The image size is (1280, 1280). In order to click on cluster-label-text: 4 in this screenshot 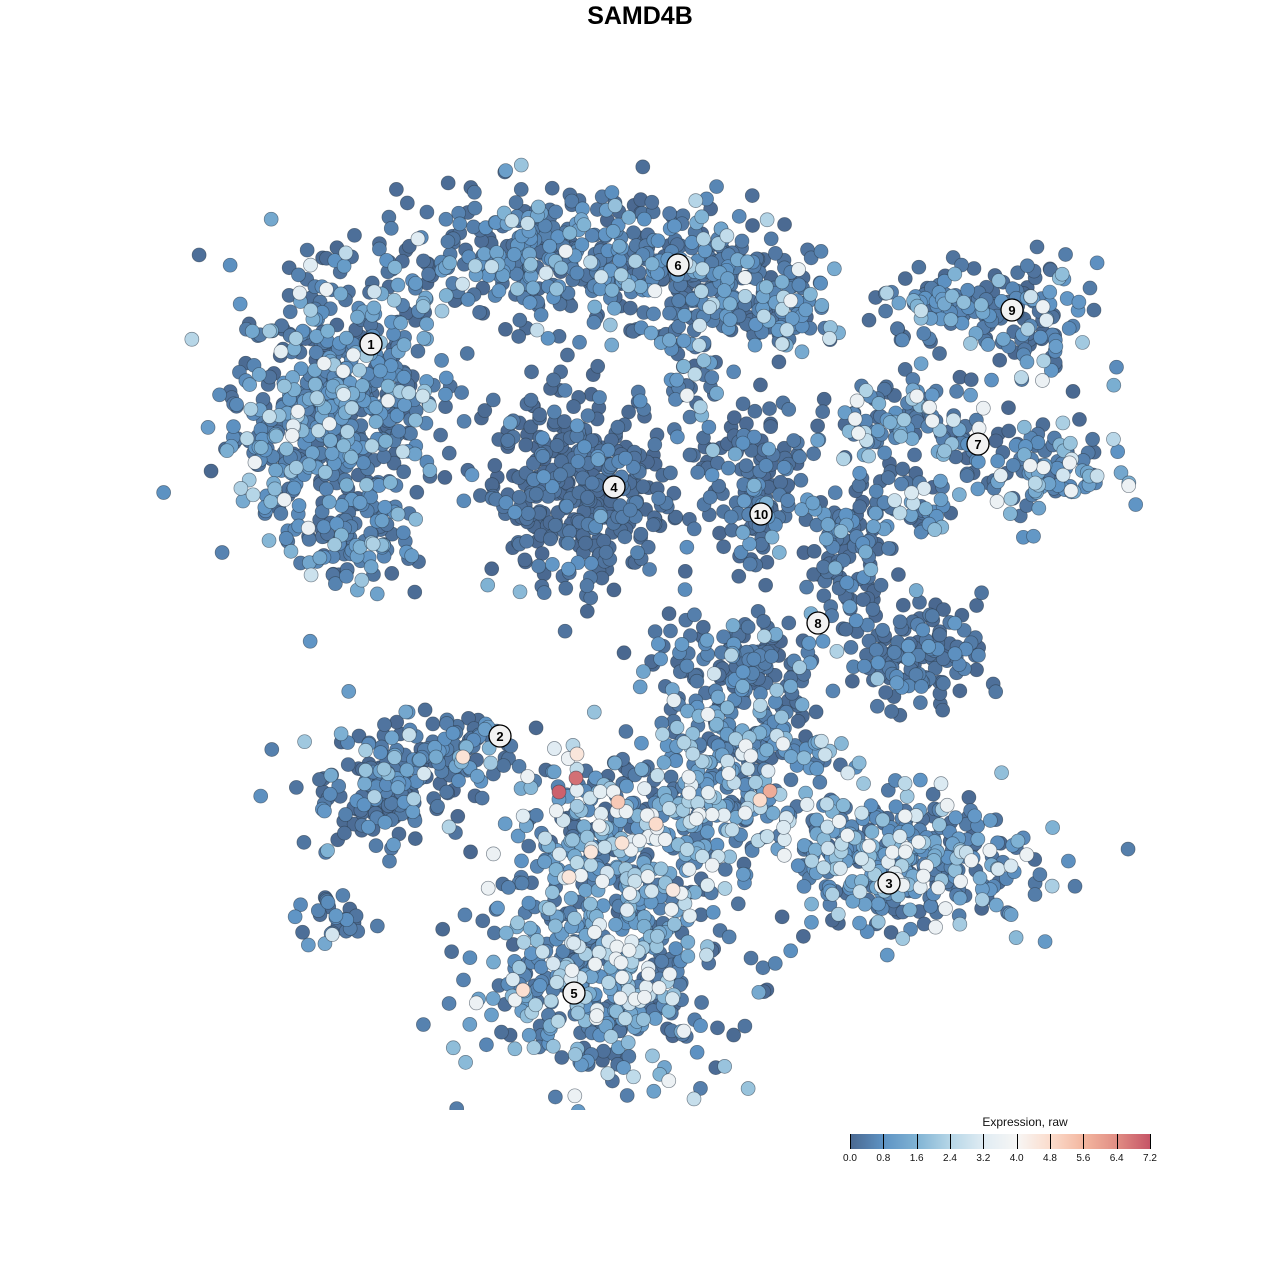, I will do `click(614, 487)`.